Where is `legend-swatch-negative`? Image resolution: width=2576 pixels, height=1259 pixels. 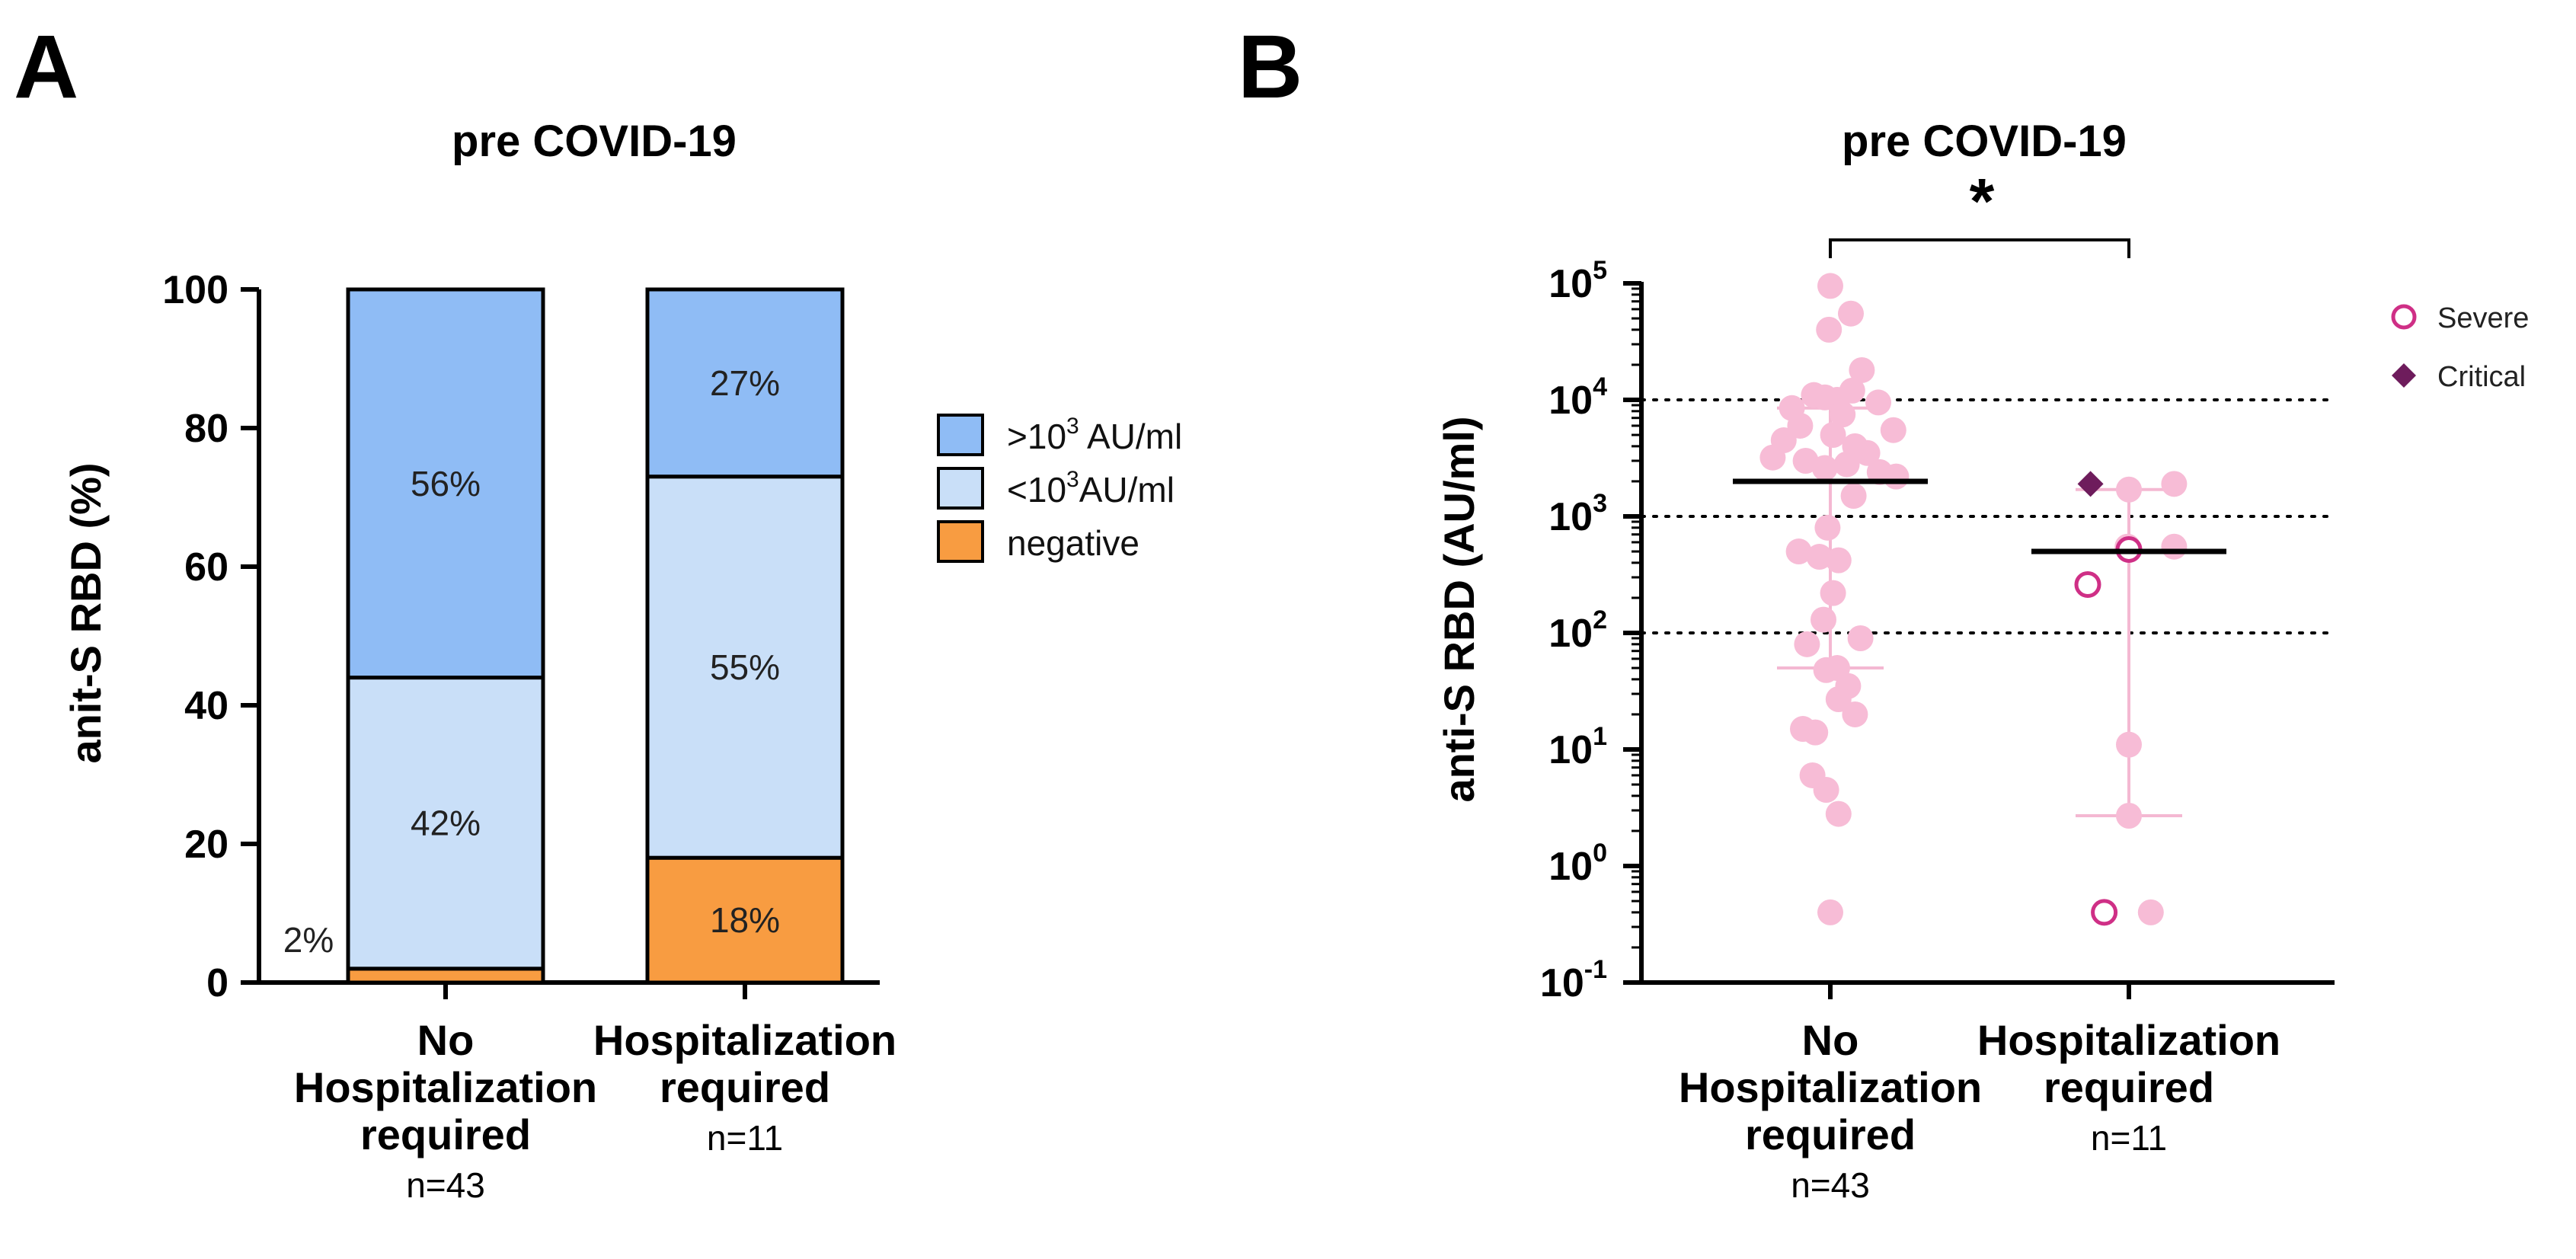 legend-swatch-negative is located at coordinates (960, 542).